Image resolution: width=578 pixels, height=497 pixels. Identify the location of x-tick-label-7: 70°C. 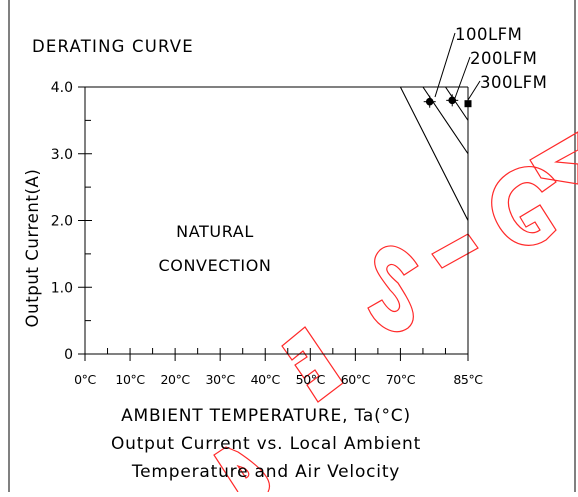
(401, 379).